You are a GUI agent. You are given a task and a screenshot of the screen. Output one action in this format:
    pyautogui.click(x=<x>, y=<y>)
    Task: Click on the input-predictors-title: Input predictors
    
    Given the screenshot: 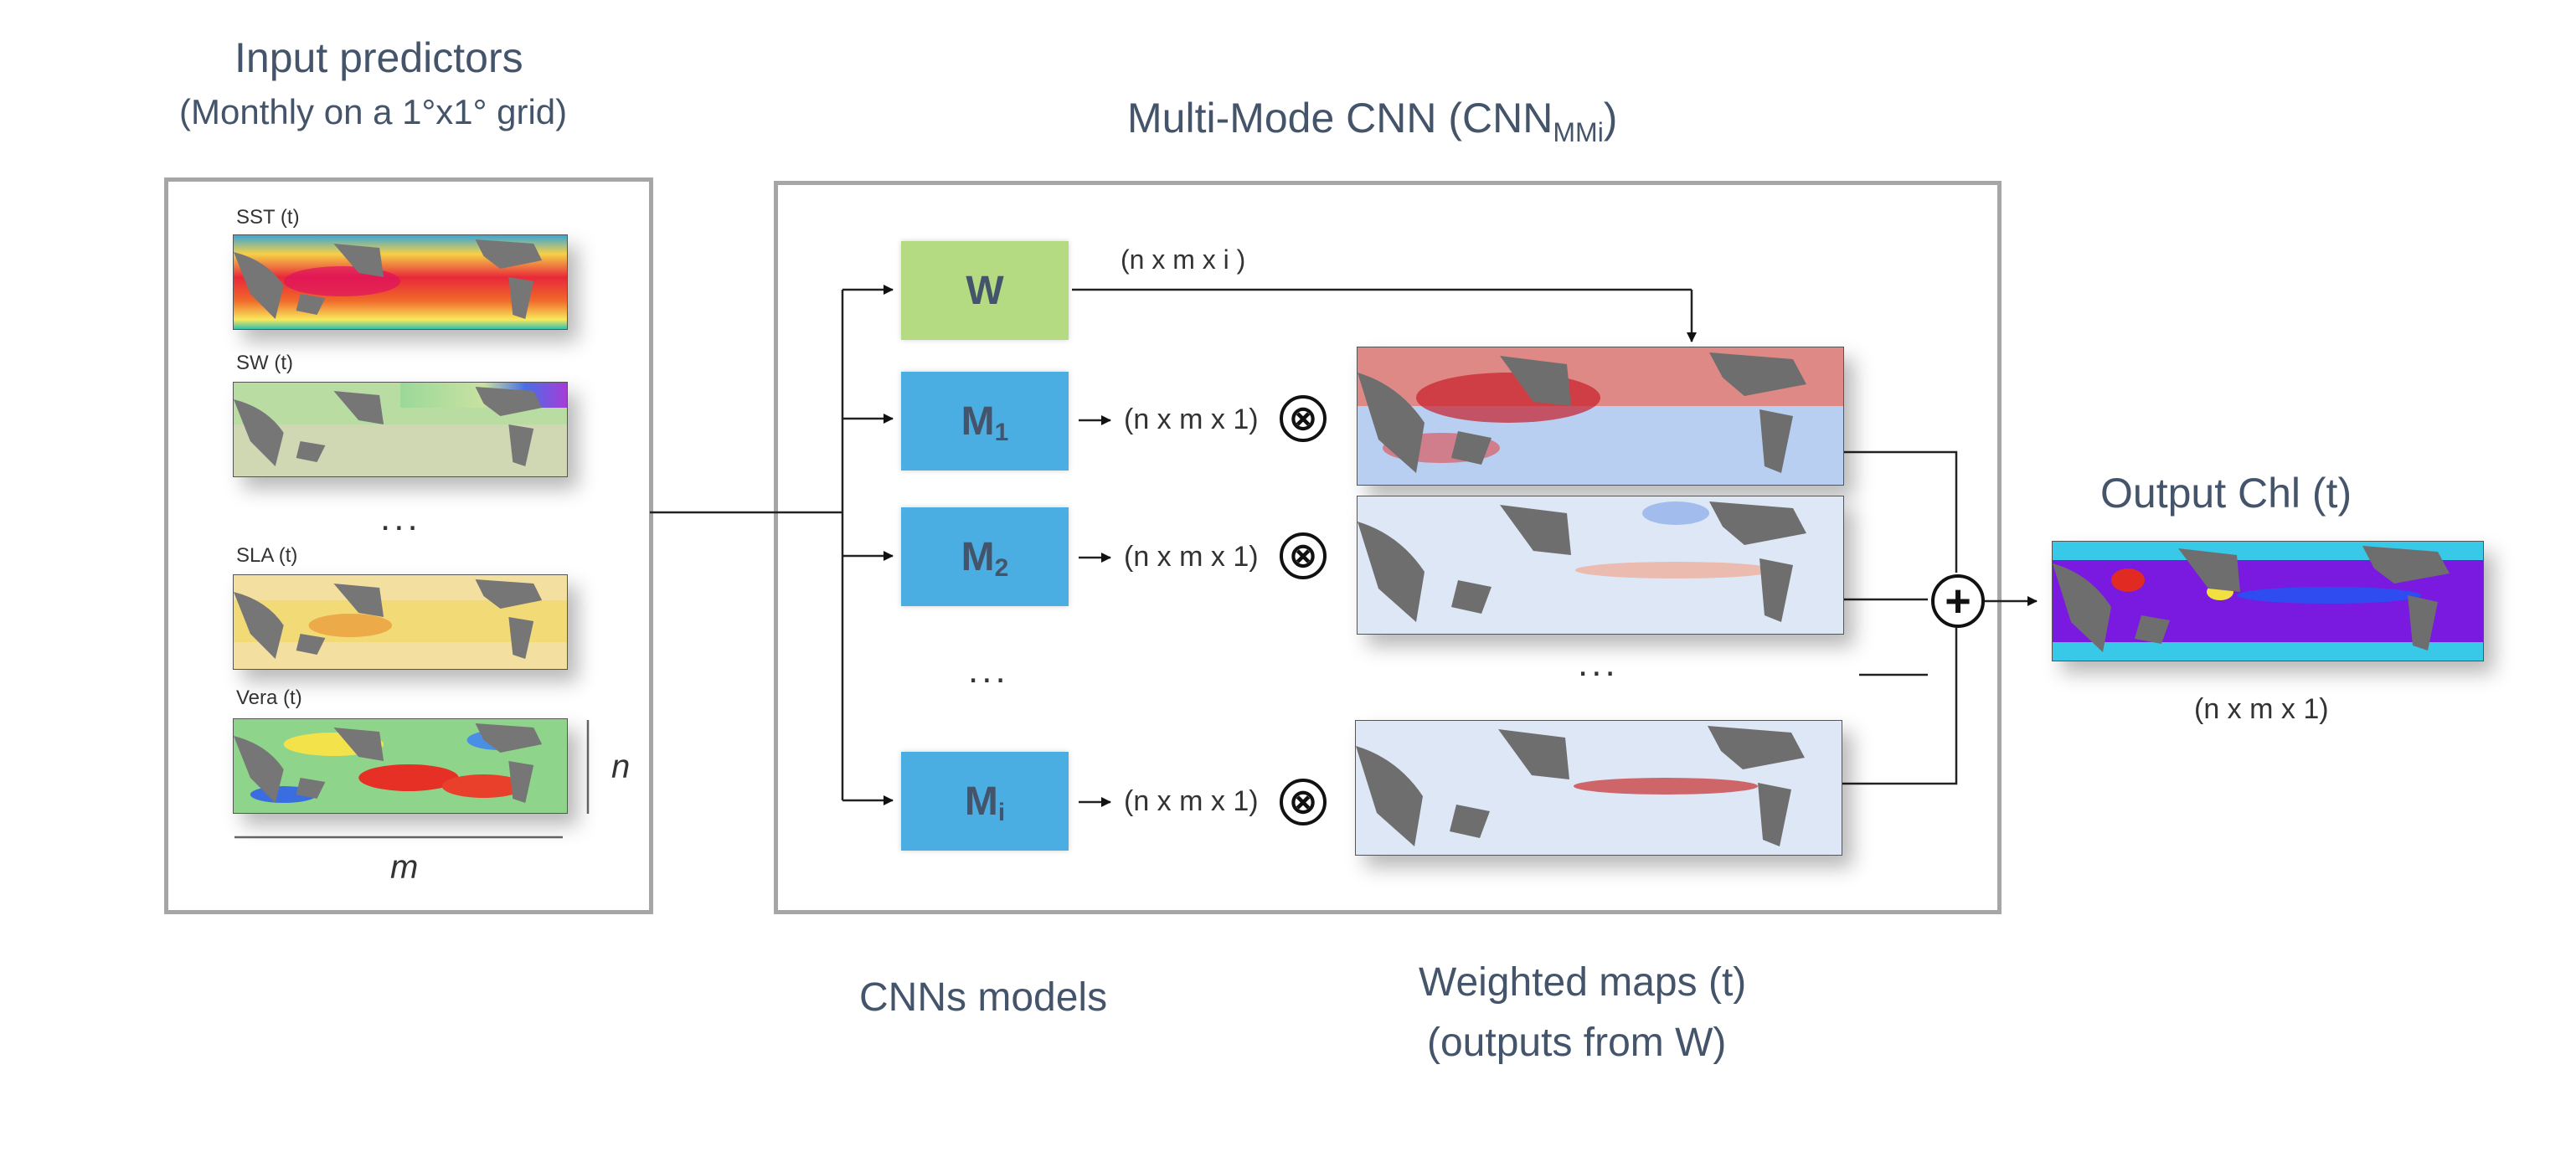 What is the action you would take?
    pyautogui.click(x=378, y=58)
    